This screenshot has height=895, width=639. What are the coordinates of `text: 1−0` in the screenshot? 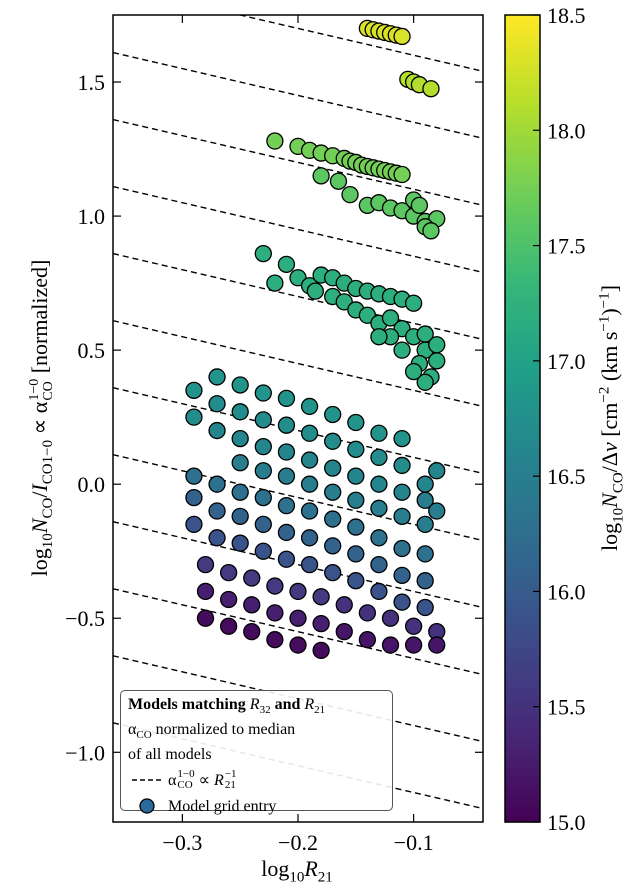 It's located at (34, 389).